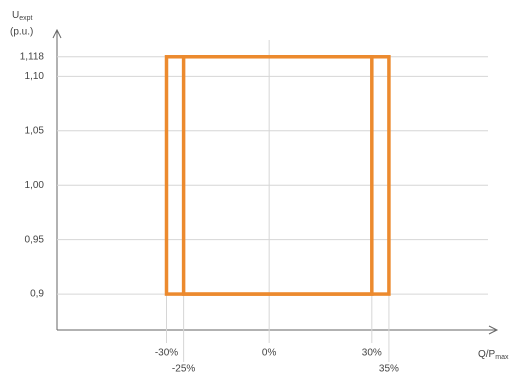  What do you see at coordinates (372, 353) in the screenshot?
I see `x-tick-label: 30%` at bounding box center [372, 353].